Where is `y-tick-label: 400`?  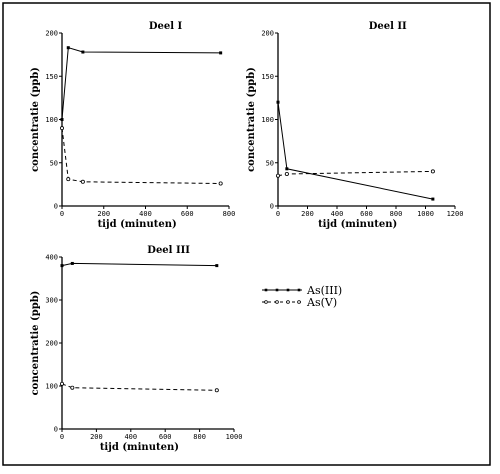
y-tick-label: 400 is located at coordinates (51, 258).